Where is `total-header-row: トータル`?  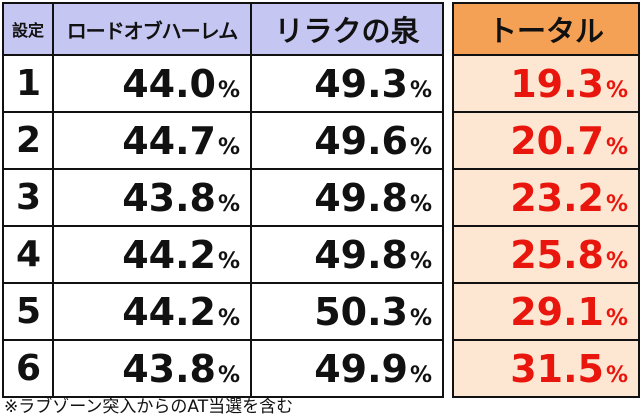 total-header-row: トータル is located at coordinates (546, 29).